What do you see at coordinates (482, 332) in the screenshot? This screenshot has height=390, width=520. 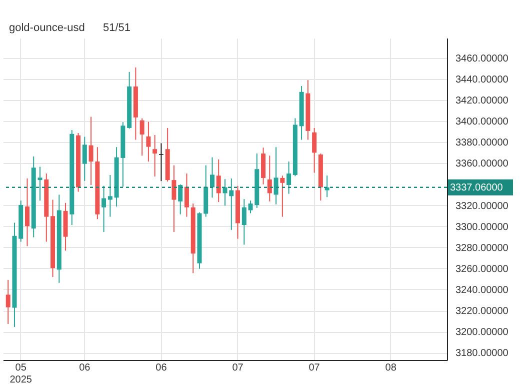 I see `y-tick-label: 3200.00000` at bounding box center [482, 332].